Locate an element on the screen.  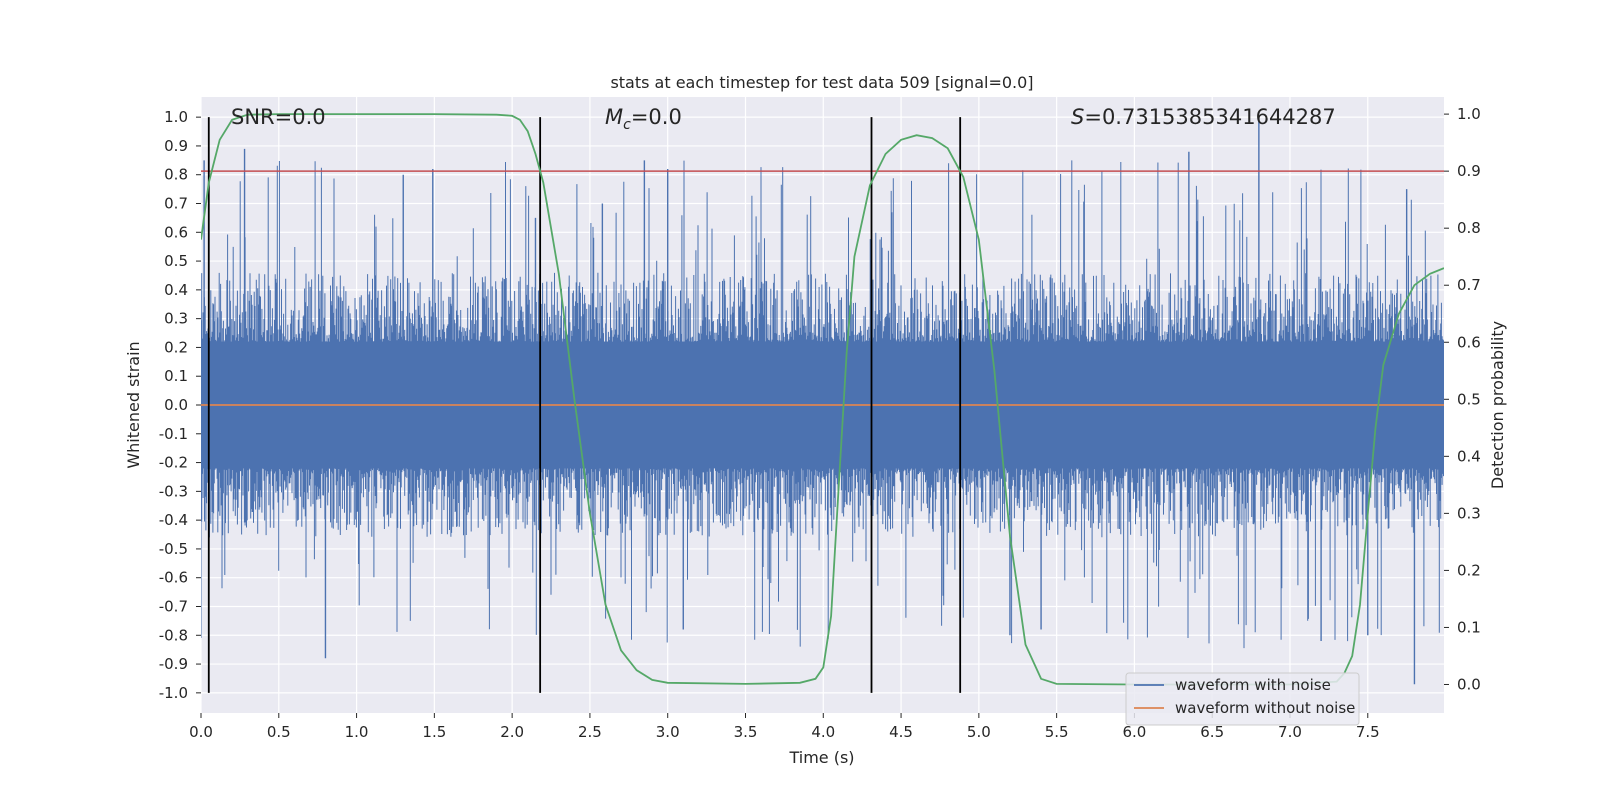
x-tick-label: 0.0 is located at coordinates (201, 732).